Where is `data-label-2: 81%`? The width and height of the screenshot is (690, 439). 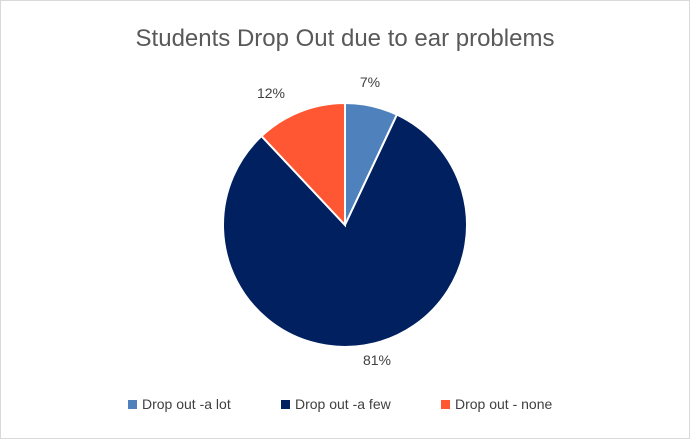 data-label-2: 81% is located at coordinates (377, 360).